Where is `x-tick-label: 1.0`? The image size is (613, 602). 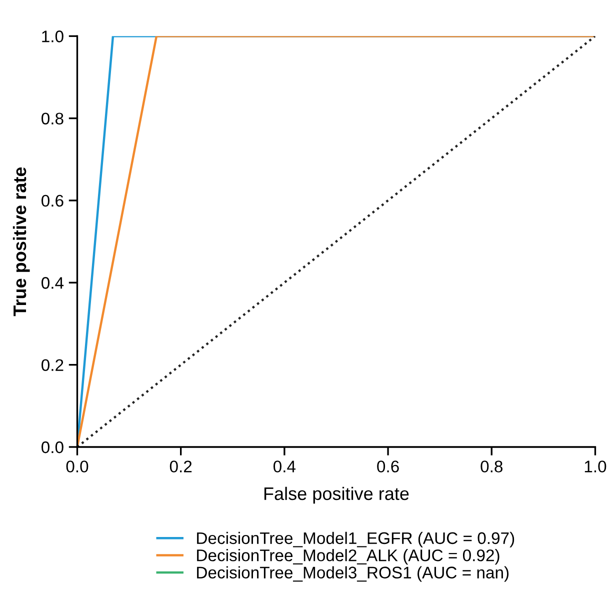
x-tick-label: 1.0 is located at coordinates (595, 466).